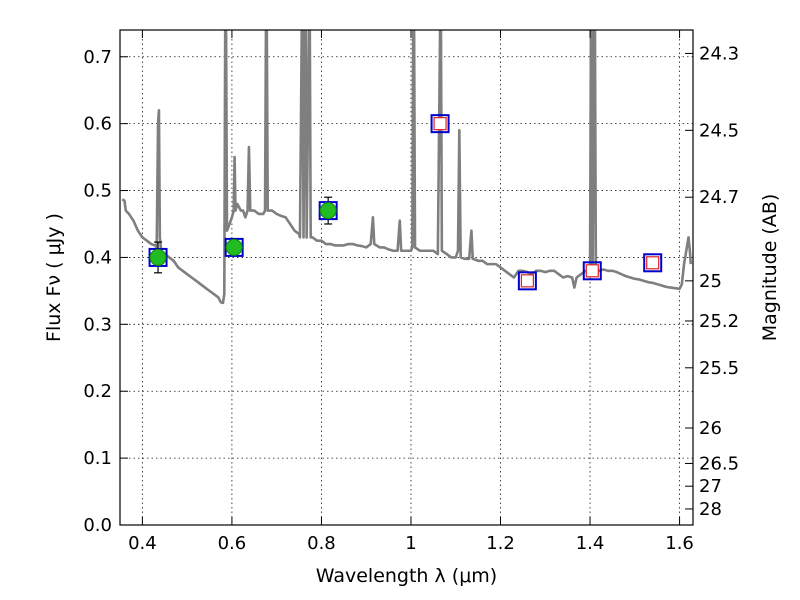 This screenshot has width=800, height=600. Describe the element at coordinates (97, 391) in the screenshot. I see `y-tick-label: 0.2` at that location.